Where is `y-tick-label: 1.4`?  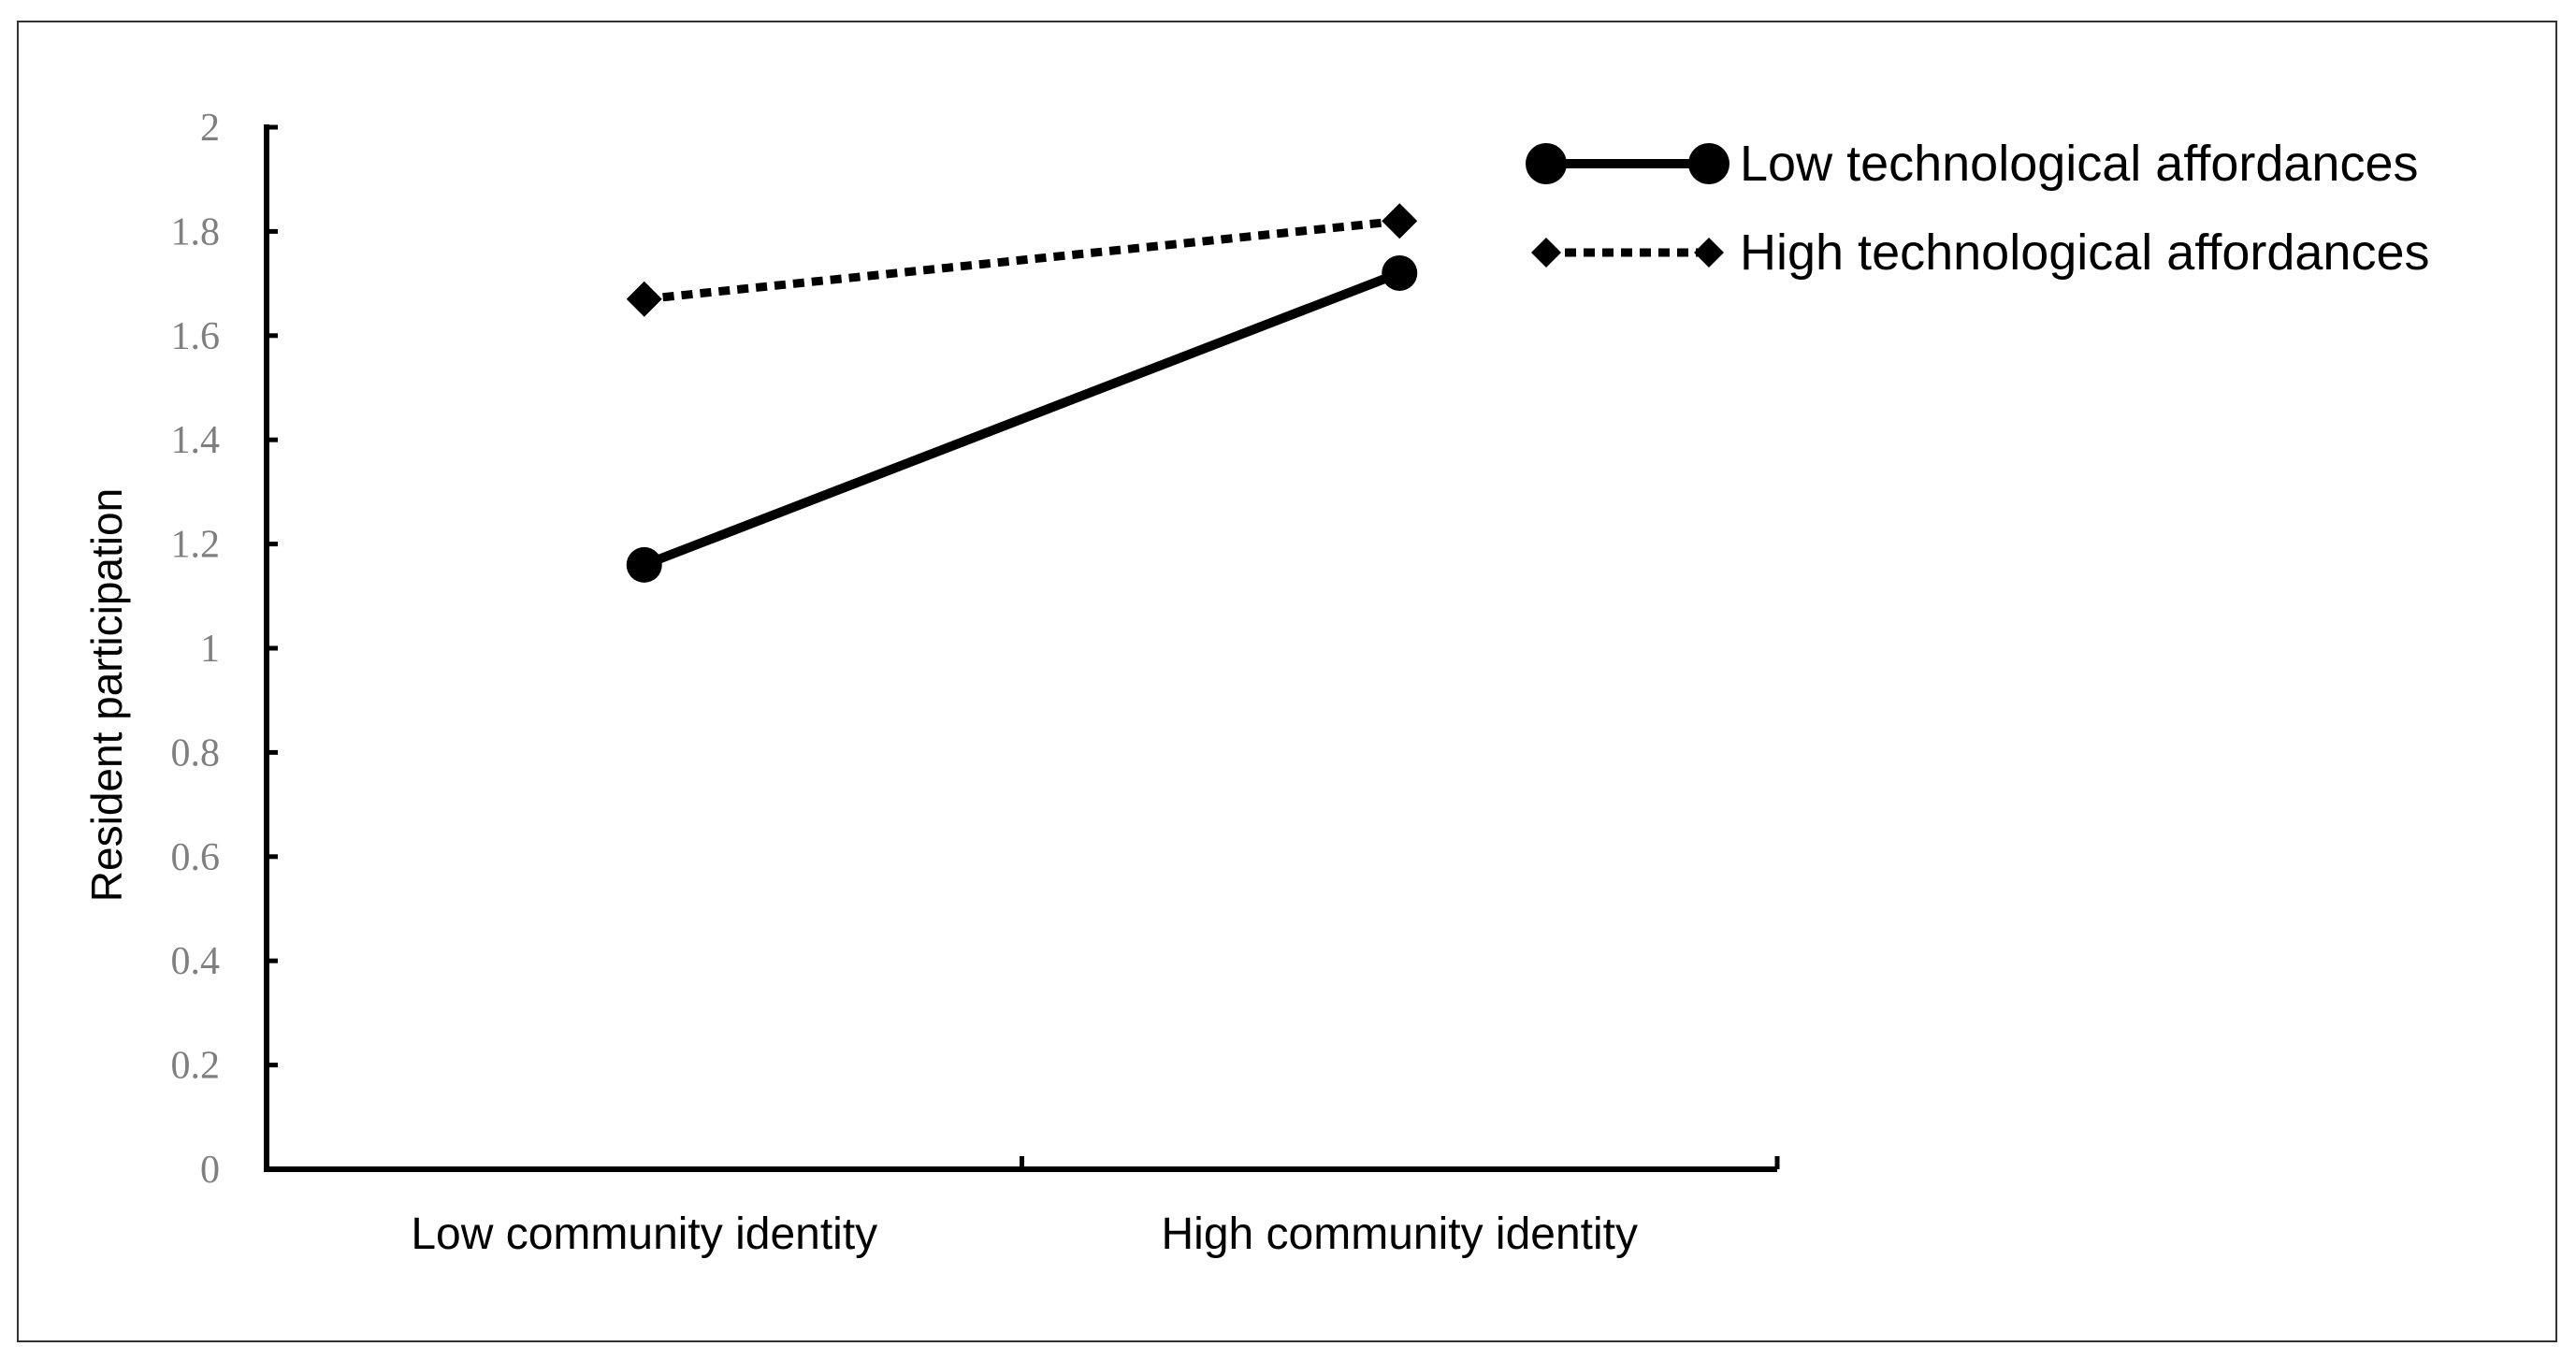
y-tick-label: 1.4 is located at coordinates (196, 440).